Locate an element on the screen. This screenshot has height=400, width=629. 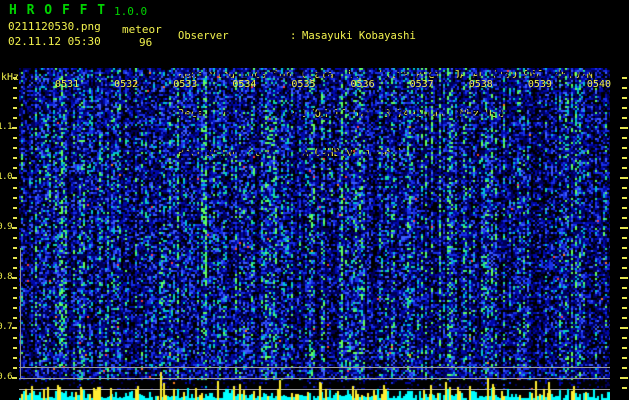
time-label: 0536 is located at coordinates (362, 84).